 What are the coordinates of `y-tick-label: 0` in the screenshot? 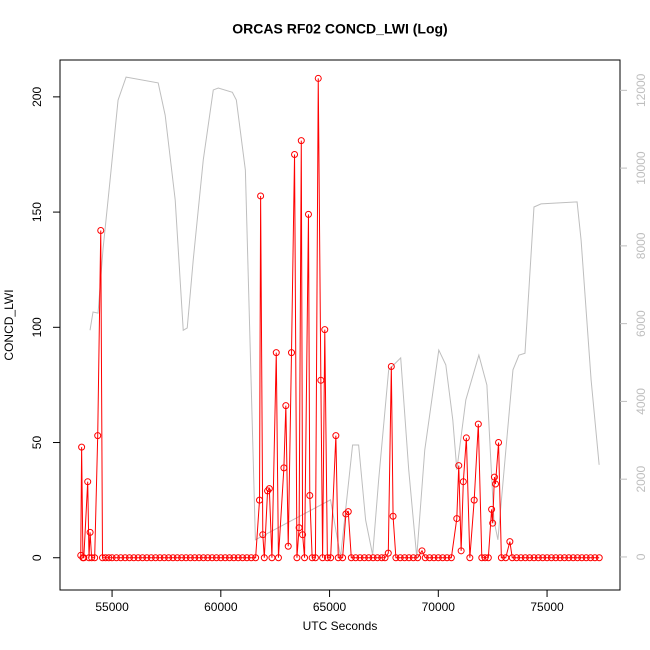 It's located at (37, 557).